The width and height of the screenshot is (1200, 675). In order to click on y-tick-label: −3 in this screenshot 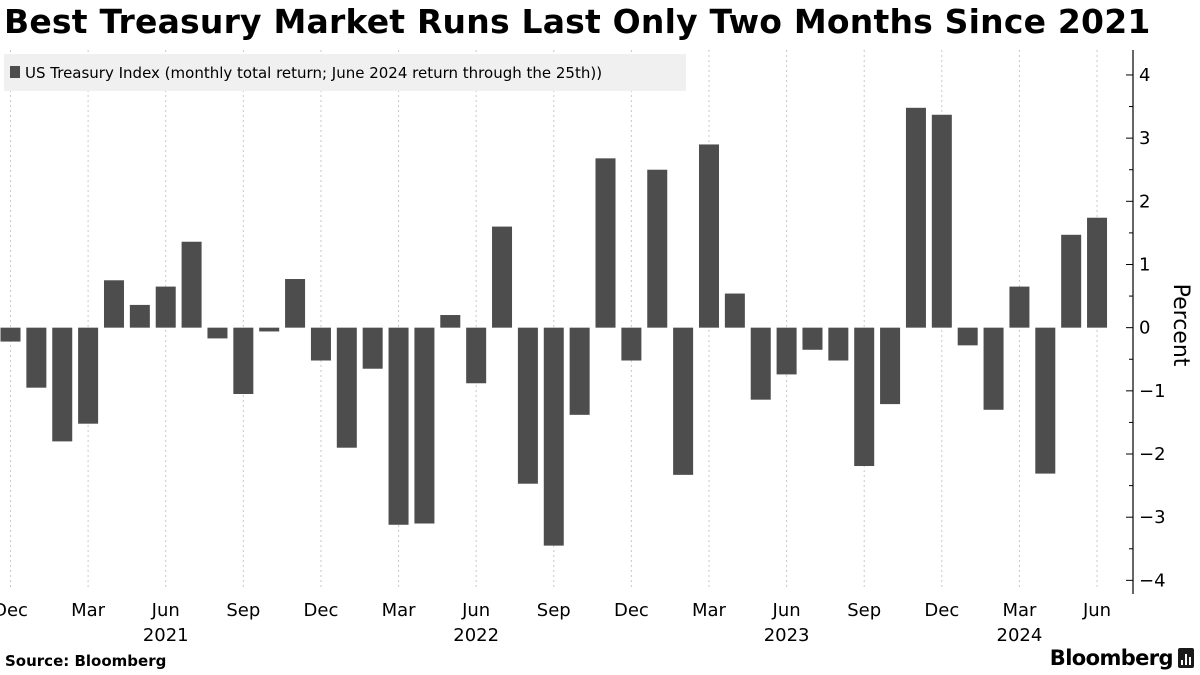, I will do `click(1152, 517)`.